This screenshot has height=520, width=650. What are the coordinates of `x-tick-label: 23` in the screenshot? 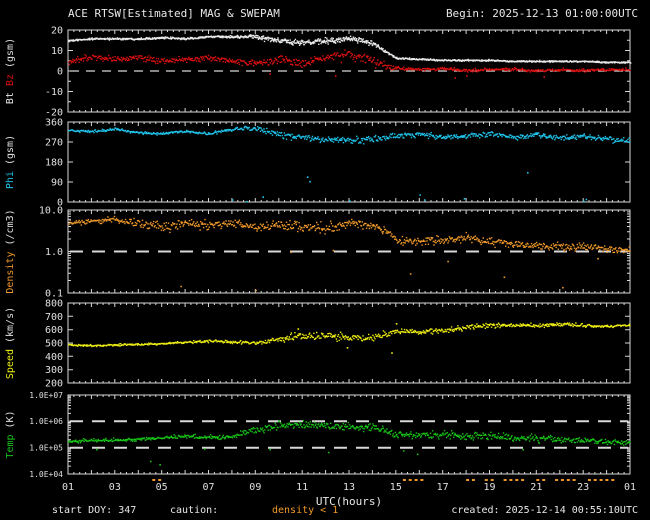 It's located at (583, 487).